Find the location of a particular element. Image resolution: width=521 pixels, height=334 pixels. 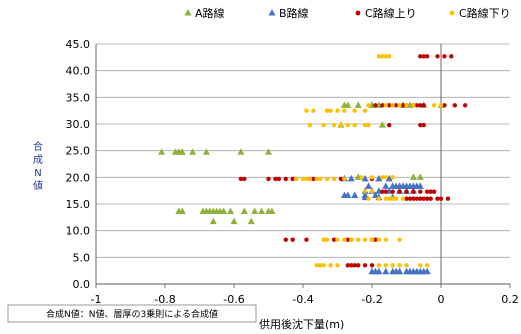

note-box-frame is located at coordinates (132, 313).